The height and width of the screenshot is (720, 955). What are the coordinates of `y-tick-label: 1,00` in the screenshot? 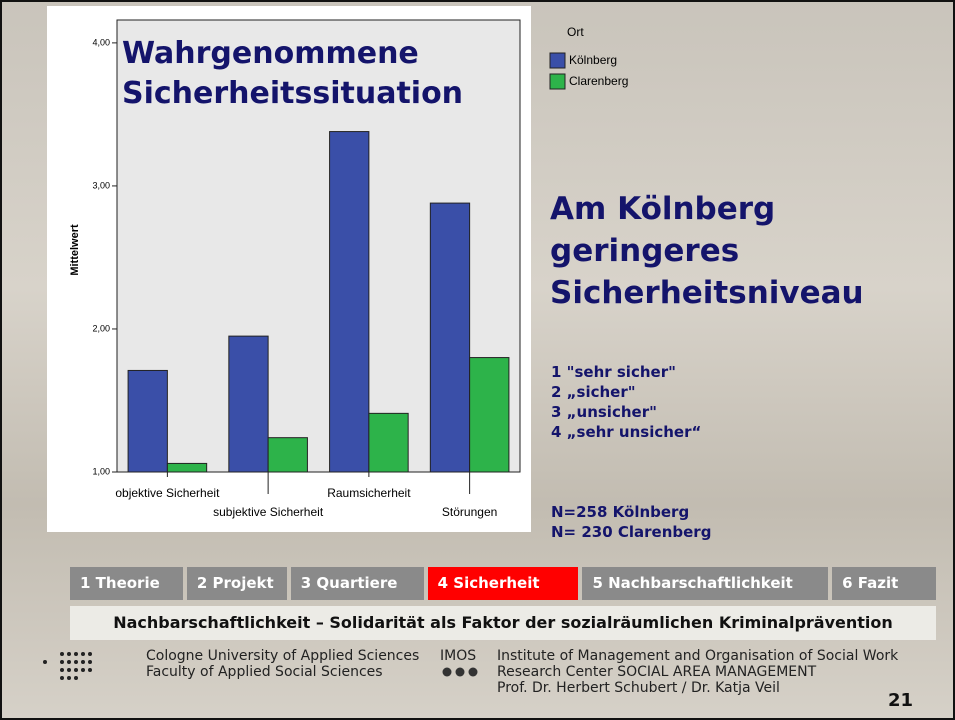 It's located at (101, 471).